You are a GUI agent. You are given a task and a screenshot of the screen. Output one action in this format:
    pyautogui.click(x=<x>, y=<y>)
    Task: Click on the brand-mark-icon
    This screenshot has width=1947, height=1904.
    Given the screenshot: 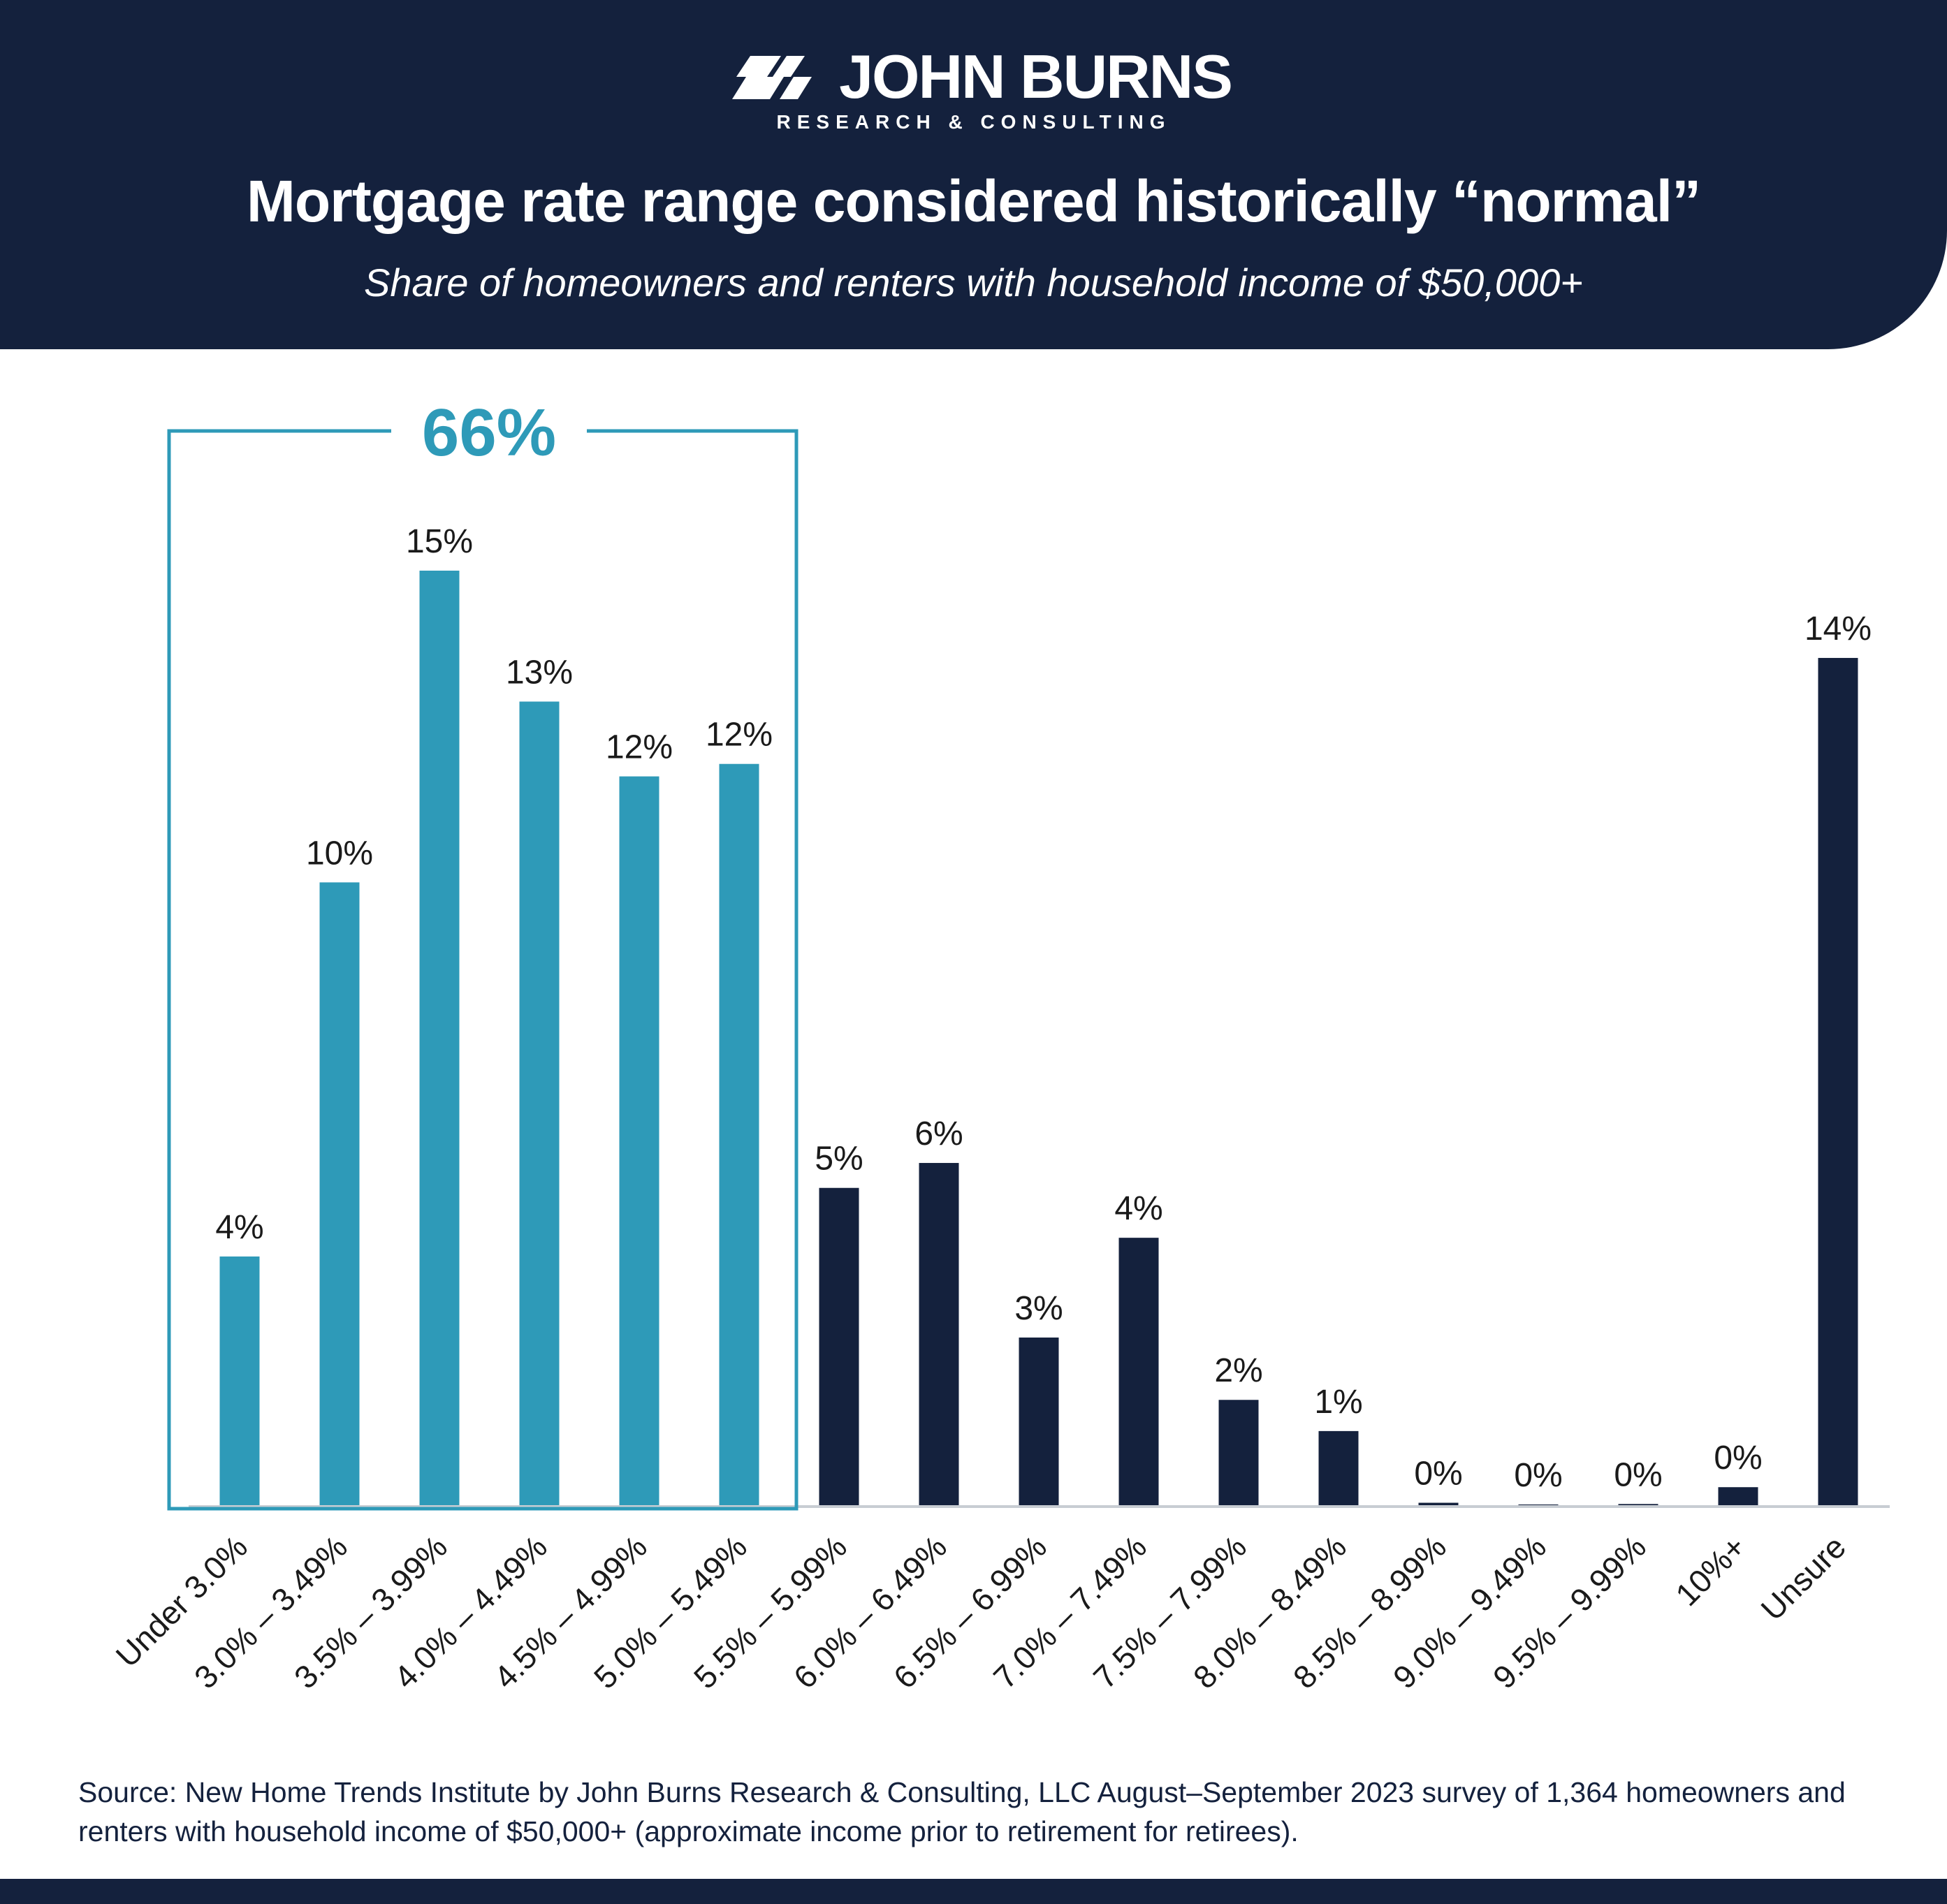 What is the action you would take?
    pyautogui.click(x=772, y=77)
    